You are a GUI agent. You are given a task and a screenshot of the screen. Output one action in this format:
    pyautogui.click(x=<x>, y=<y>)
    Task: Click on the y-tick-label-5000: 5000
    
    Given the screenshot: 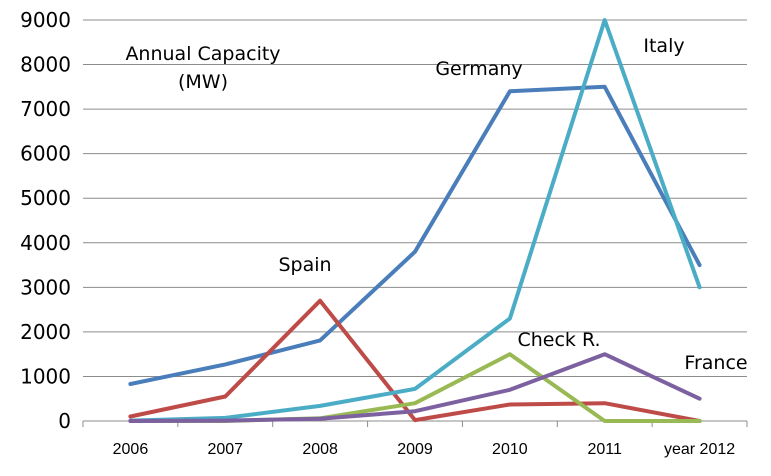 What is the action you would take?
    pyautogui.click(x=45, y=198)
    